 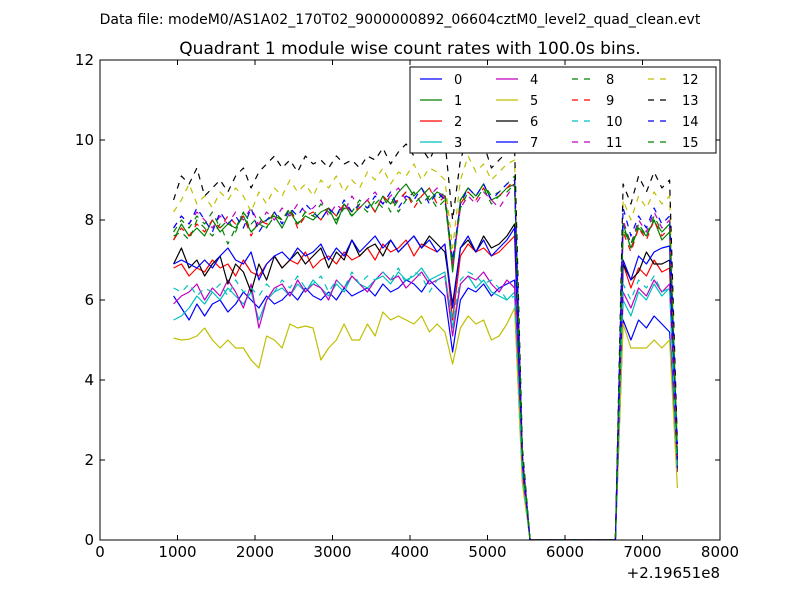 What do you see at coordinates (690, 143) in the screenshot?
I see `legend-label-15: 15` at bounding box center [690, 143].